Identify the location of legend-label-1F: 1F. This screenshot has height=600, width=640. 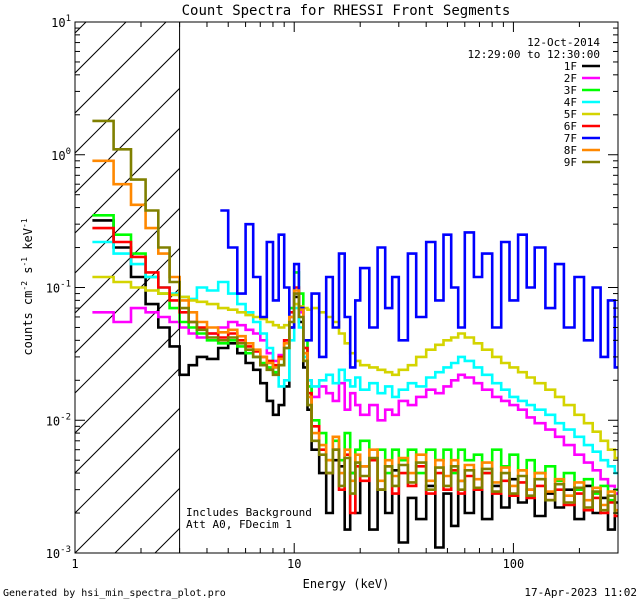
(570, 66).